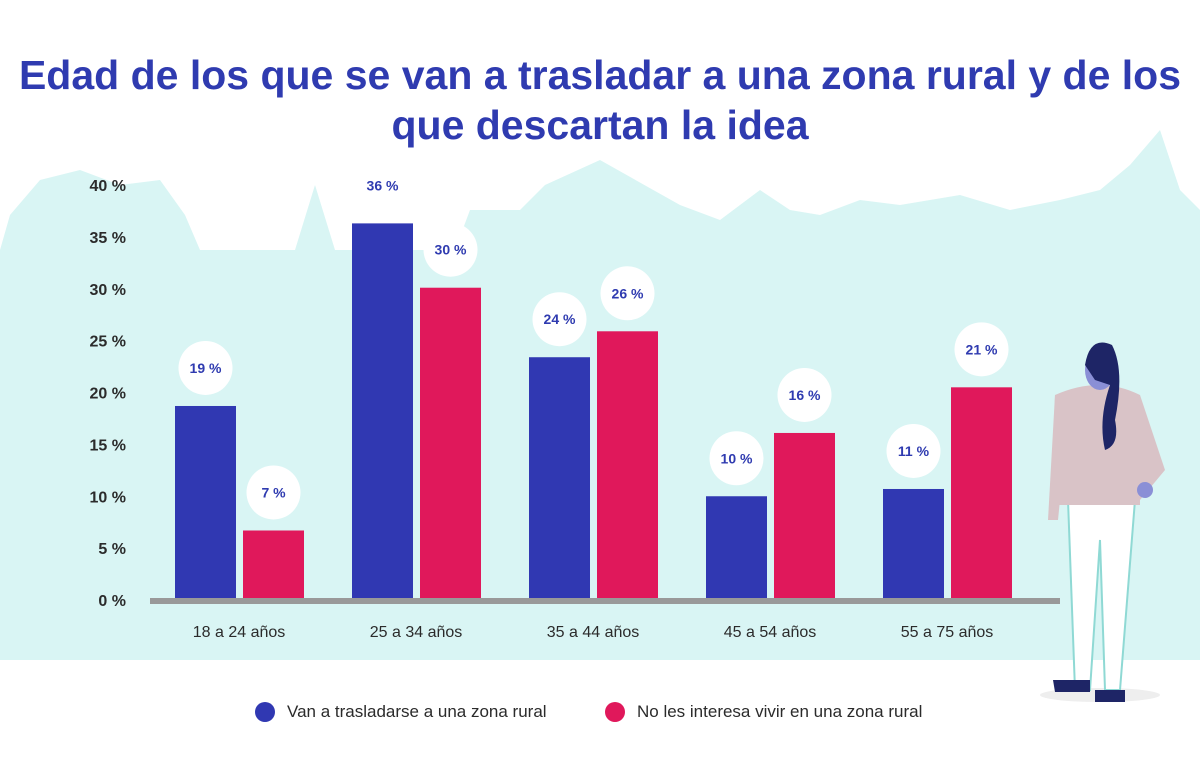 This screenshot has height=762, width=1200. I want to click on data-label: 36 %, so click(383, 185).